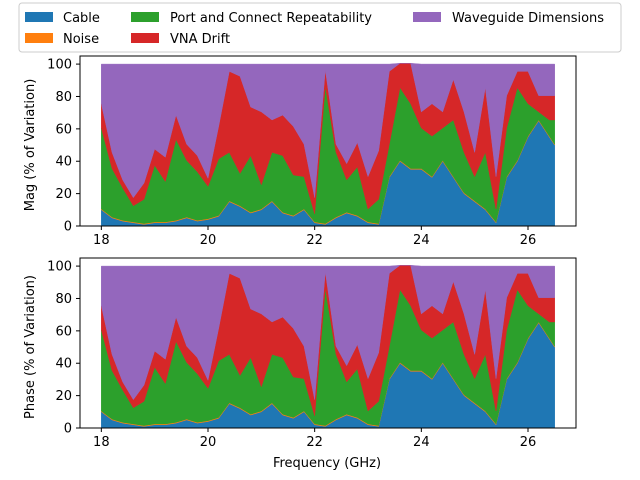  I want to click on legend-swatch-noise, so click(39, 38).